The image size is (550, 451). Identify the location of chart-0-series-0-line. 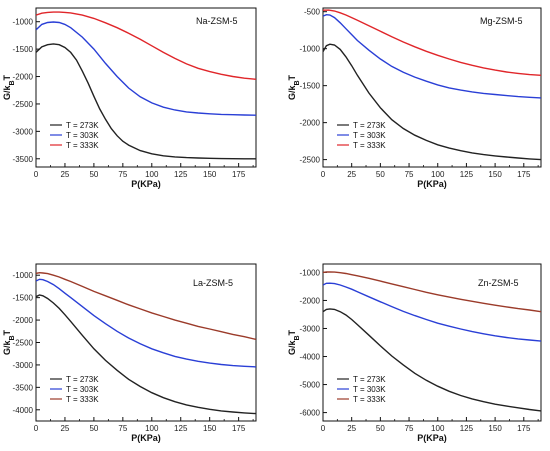
(146, 101).